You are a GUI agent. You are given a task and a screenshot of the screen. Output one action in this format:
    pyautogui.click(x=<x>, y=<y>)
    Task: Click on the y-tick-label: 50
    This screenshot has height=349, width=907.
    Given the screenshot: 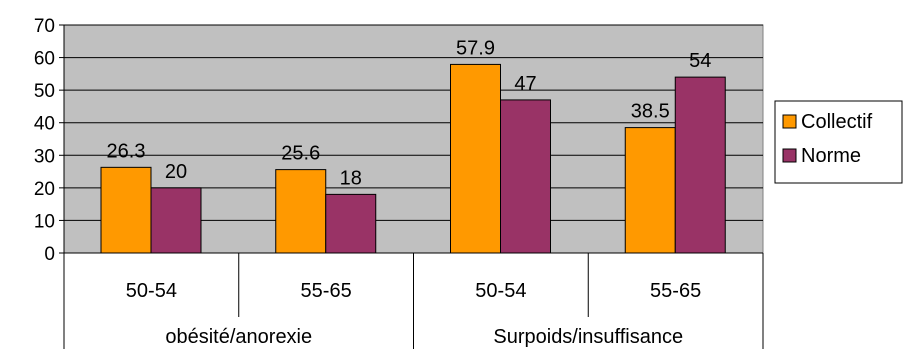 What is the action you would take?
    pyautogui.click(x=44, y=91)
    